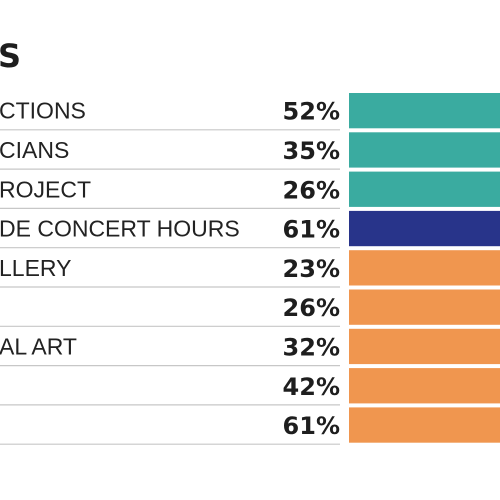 This screenshot has width=500, height=500. Describe the element at coordinates (311, 426) in the screenshot. I see `value-label-9: 61%` at that location.